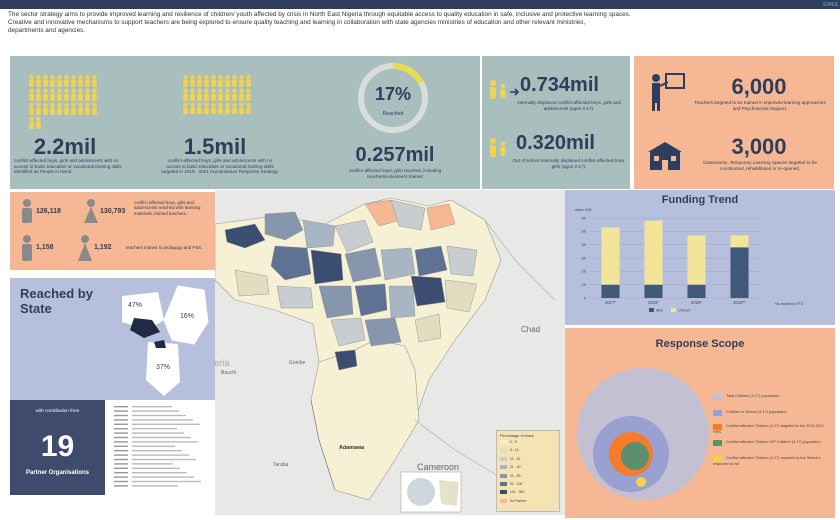 Image resolution: width=840 pixels, height=520 pixels. Describe the element at coordinates (229, 373) in the screenshot. I see `label-bauchi: Bauchi` at that location.